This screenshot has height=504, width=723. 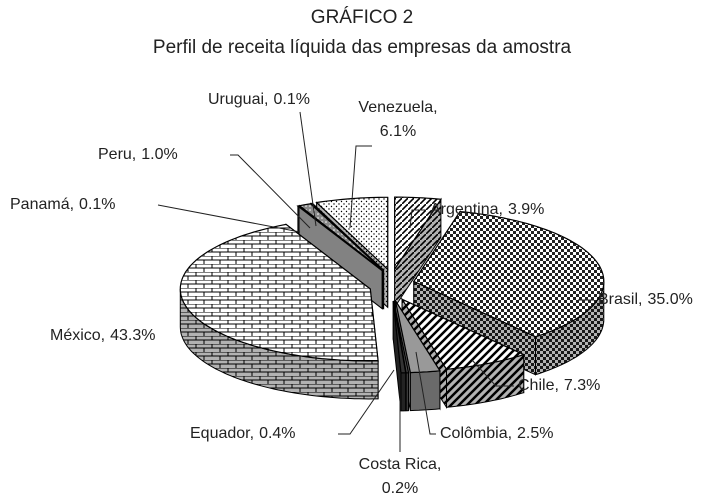 I want to click on data-label: Argentina, 3.9%, so click(x=487, y=209).